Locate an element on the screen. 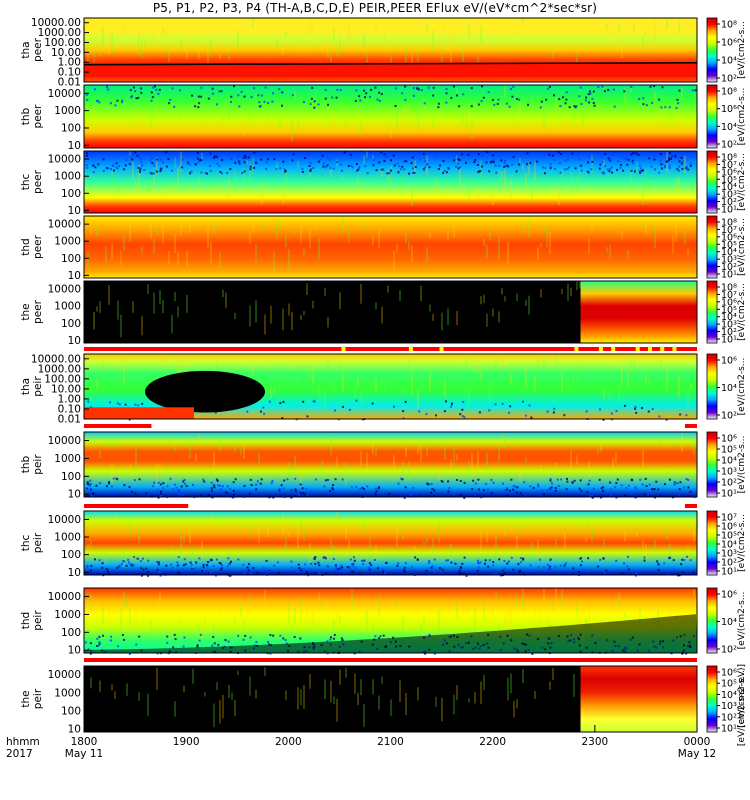 The width and height of the screenshot is (750, 800). ytick-label: 100.00 is located at coordinates (62, 379).